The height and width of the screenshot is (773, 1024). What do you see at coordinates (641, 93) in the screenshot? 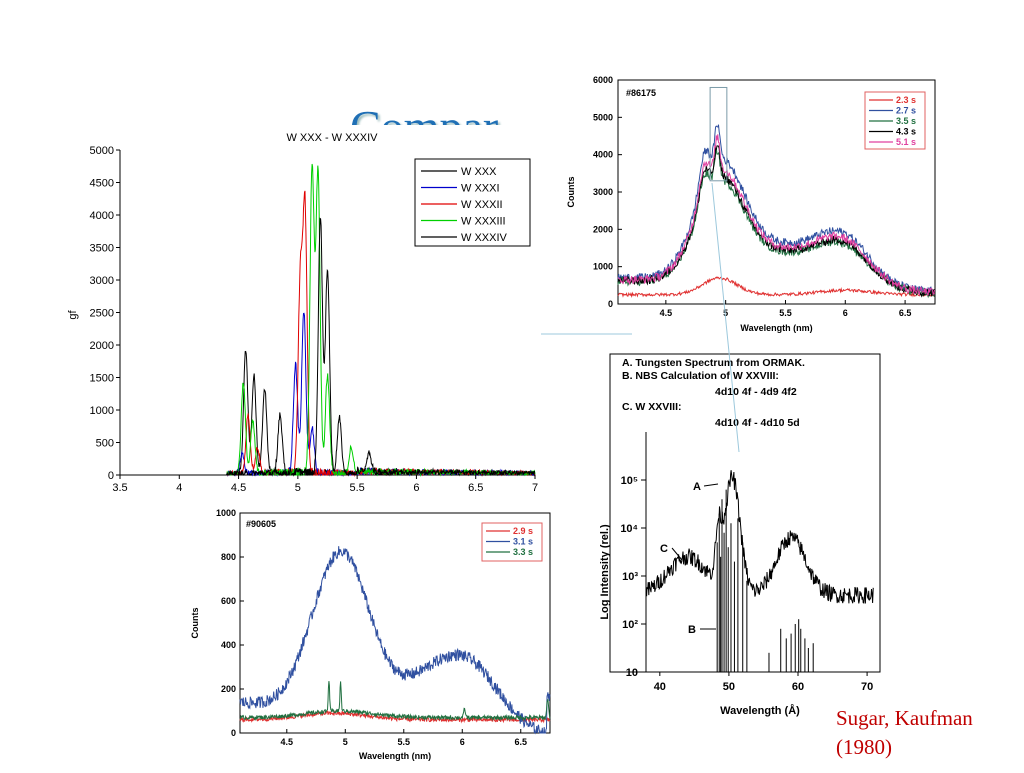
I see `shot-label: #86175` at bounding box center [641, 93].